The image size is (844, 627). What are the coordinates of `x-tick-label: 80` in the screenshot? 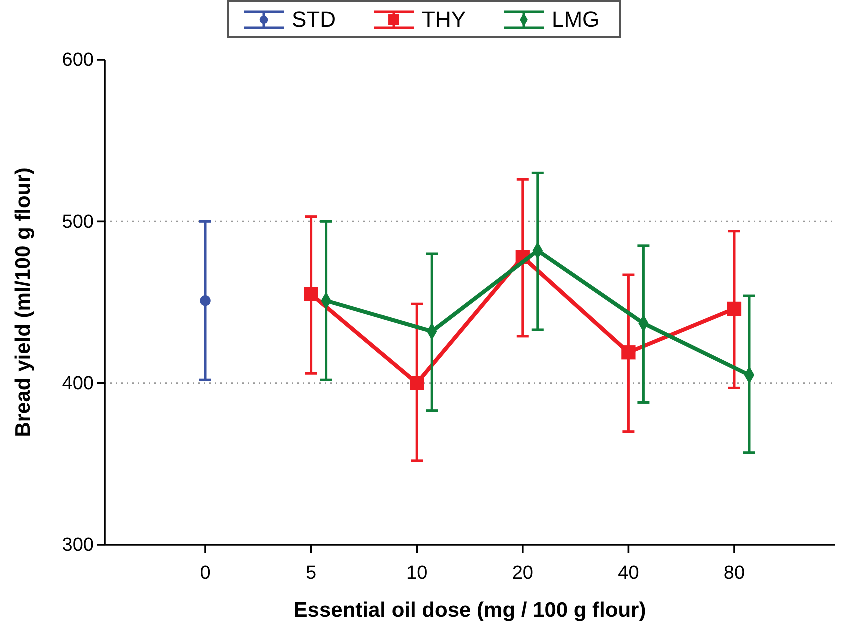 It's located at (735, 573).